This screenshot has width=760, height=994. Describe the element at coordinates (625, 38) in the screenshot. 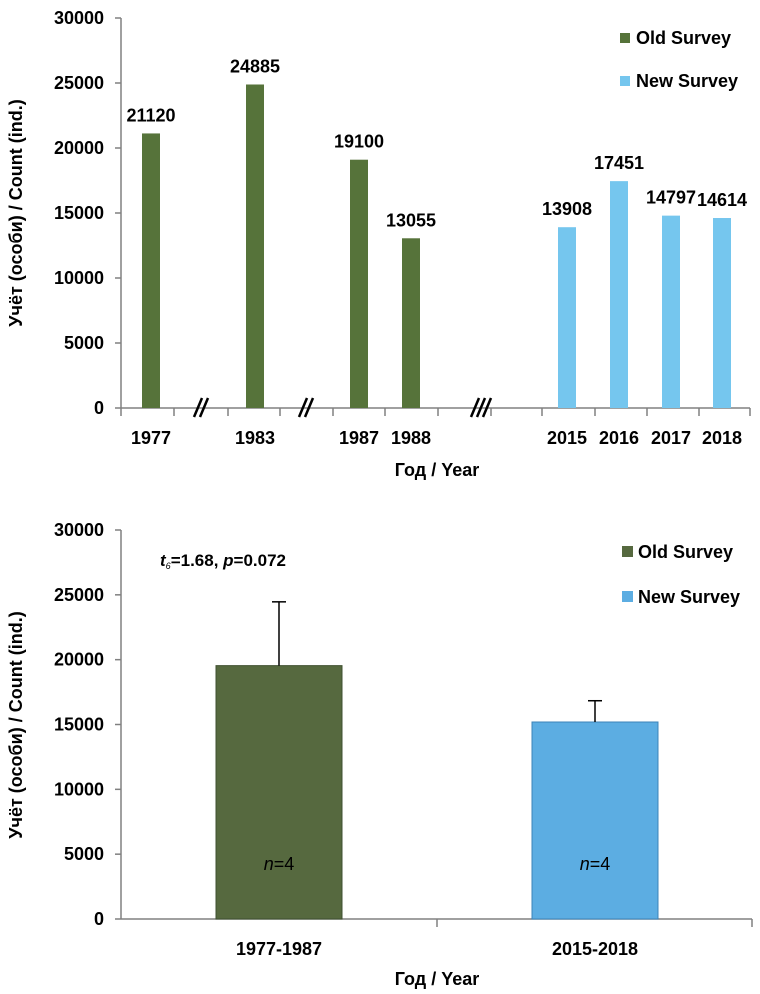

I see `top-legend-swatch-old` at that location.